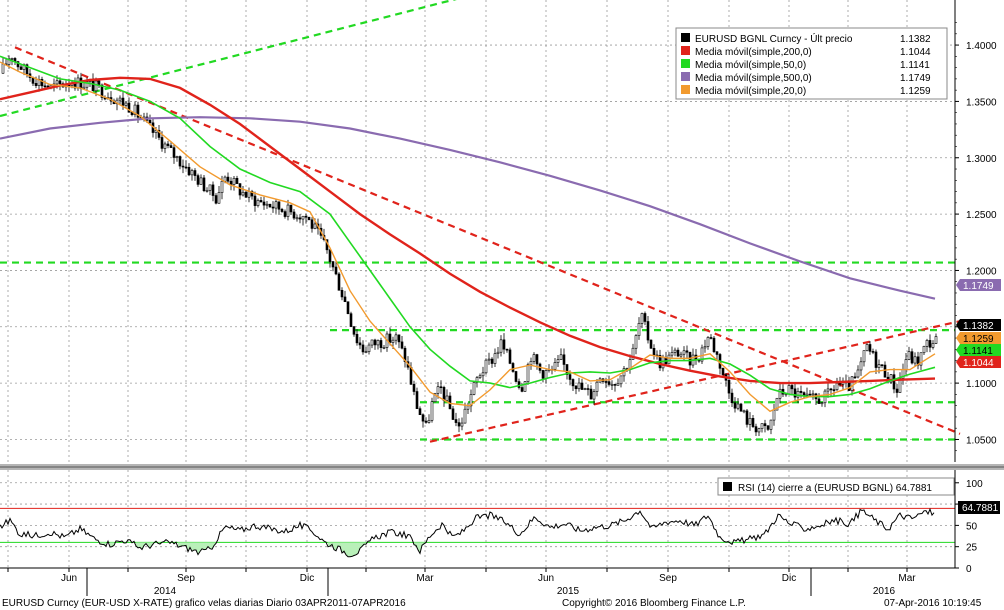 The width and height of the screenshot is (1004, 610). Describe the element at coordinates (467, 532) in the screenshot. I see `rsi-line` at that location.